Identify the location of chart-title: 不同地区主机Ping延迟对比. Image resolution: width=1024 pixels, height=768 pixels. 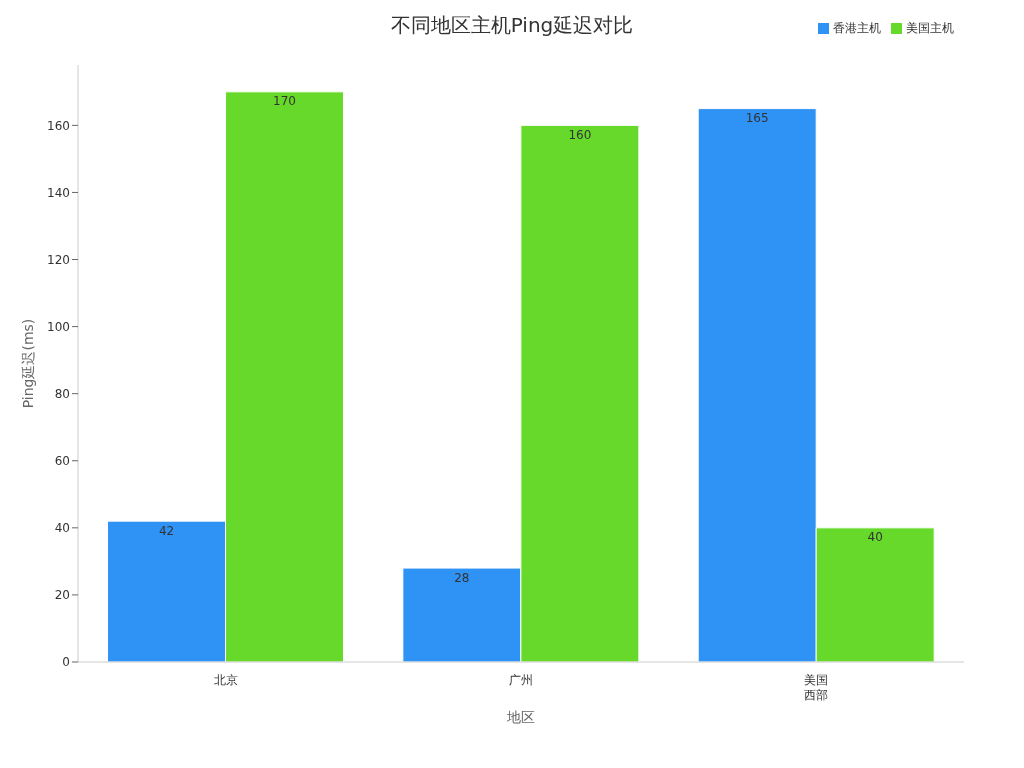
(512, 25).